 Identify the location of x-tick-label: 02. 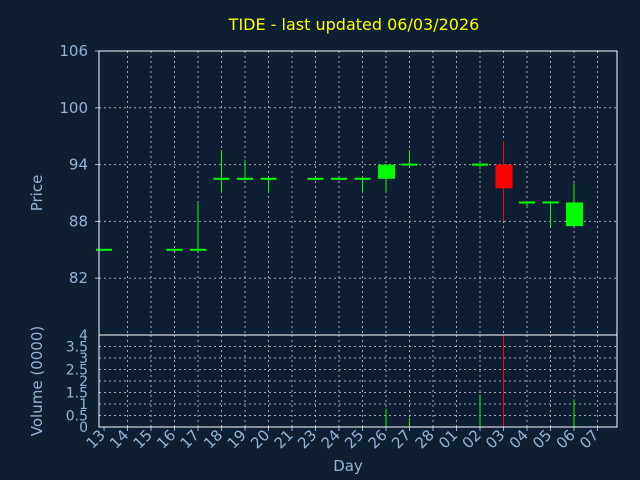
(472, 439).